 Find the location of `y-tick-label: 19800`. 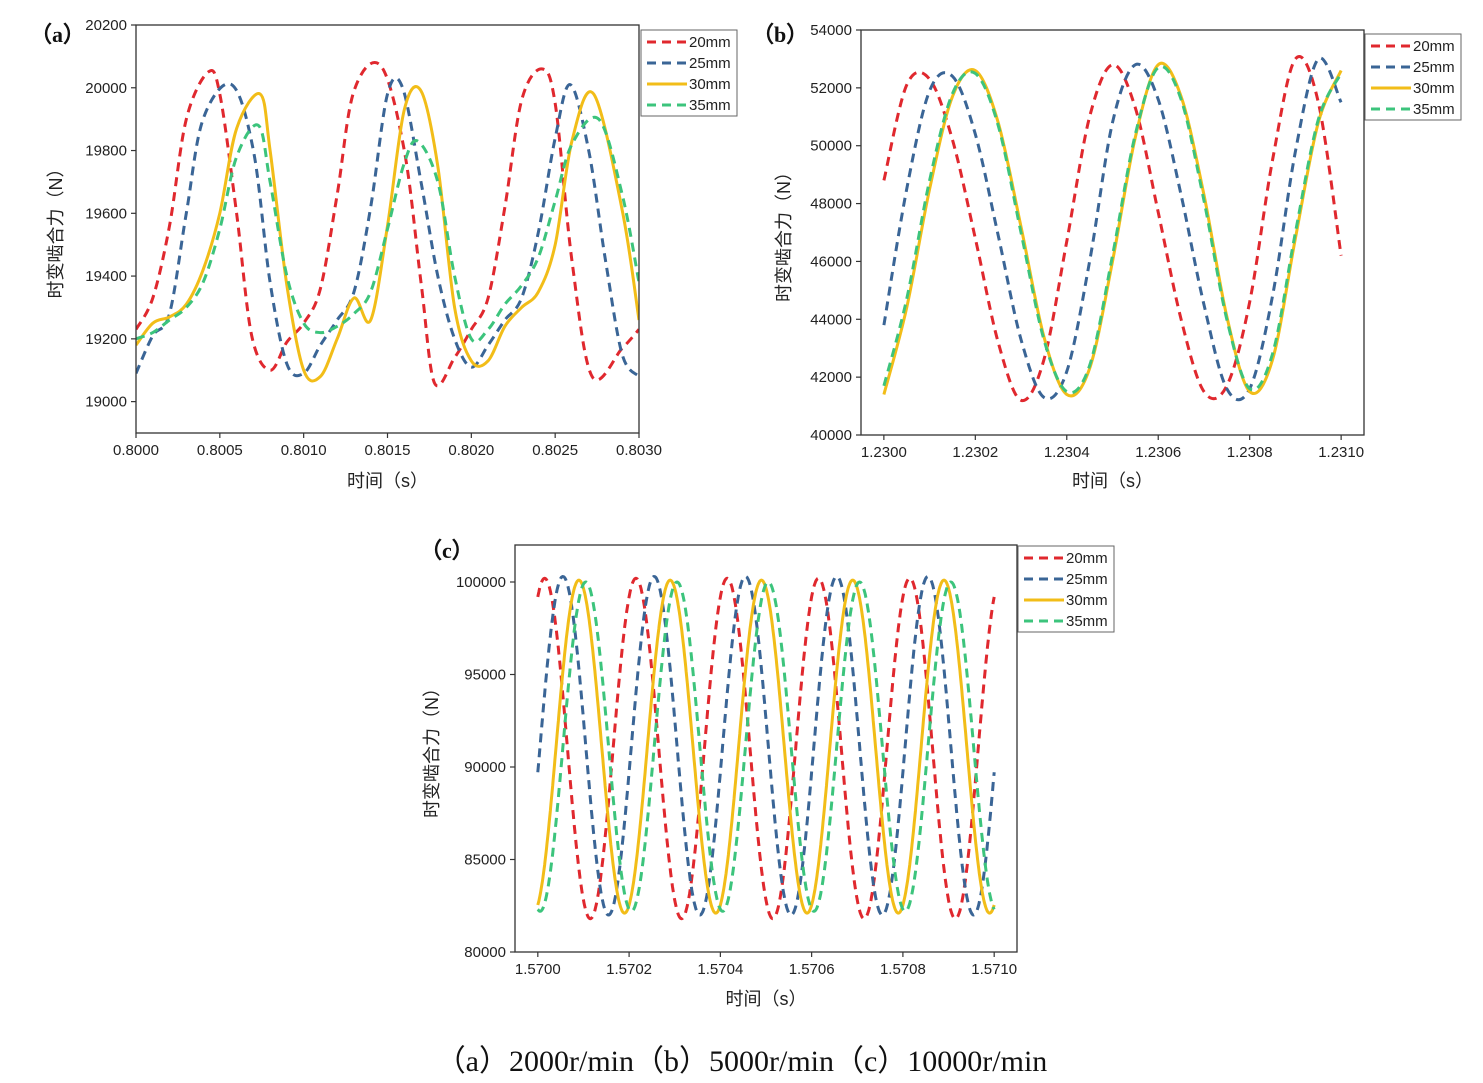

y-tick-label: 19800 is located at coordinates (106, 151).